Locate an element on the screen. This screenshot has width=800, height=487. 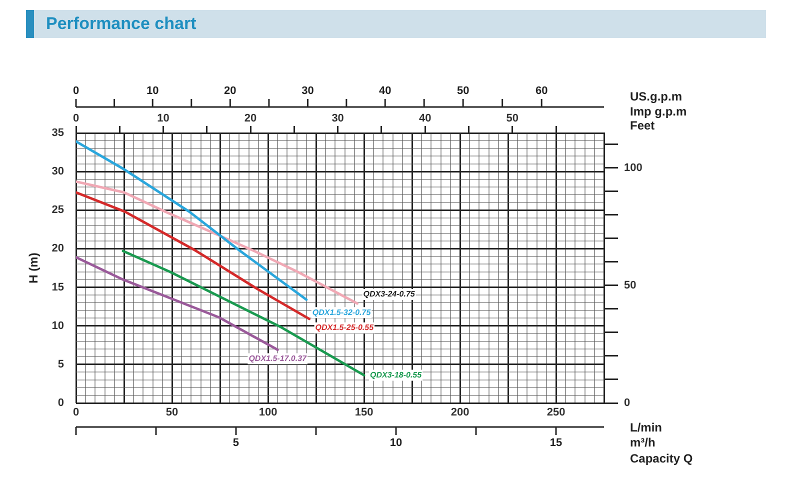
text: 60 is located at coordinates (541, 91).